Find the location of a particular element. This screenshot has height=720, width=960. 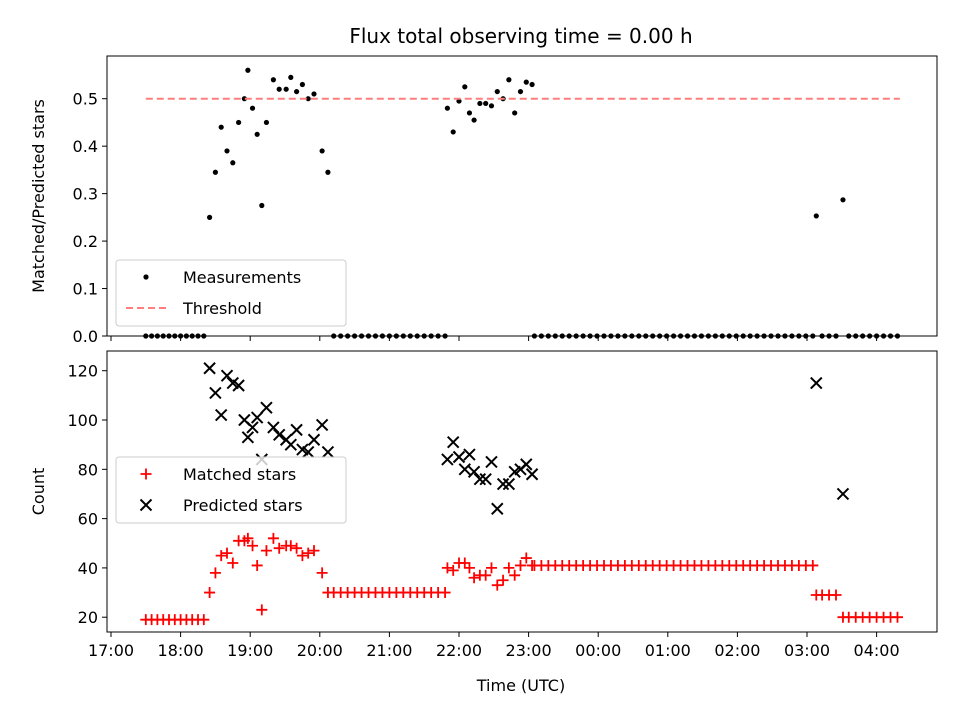

bottom-y-axis-label: Count is located at coordinates (38, 492).